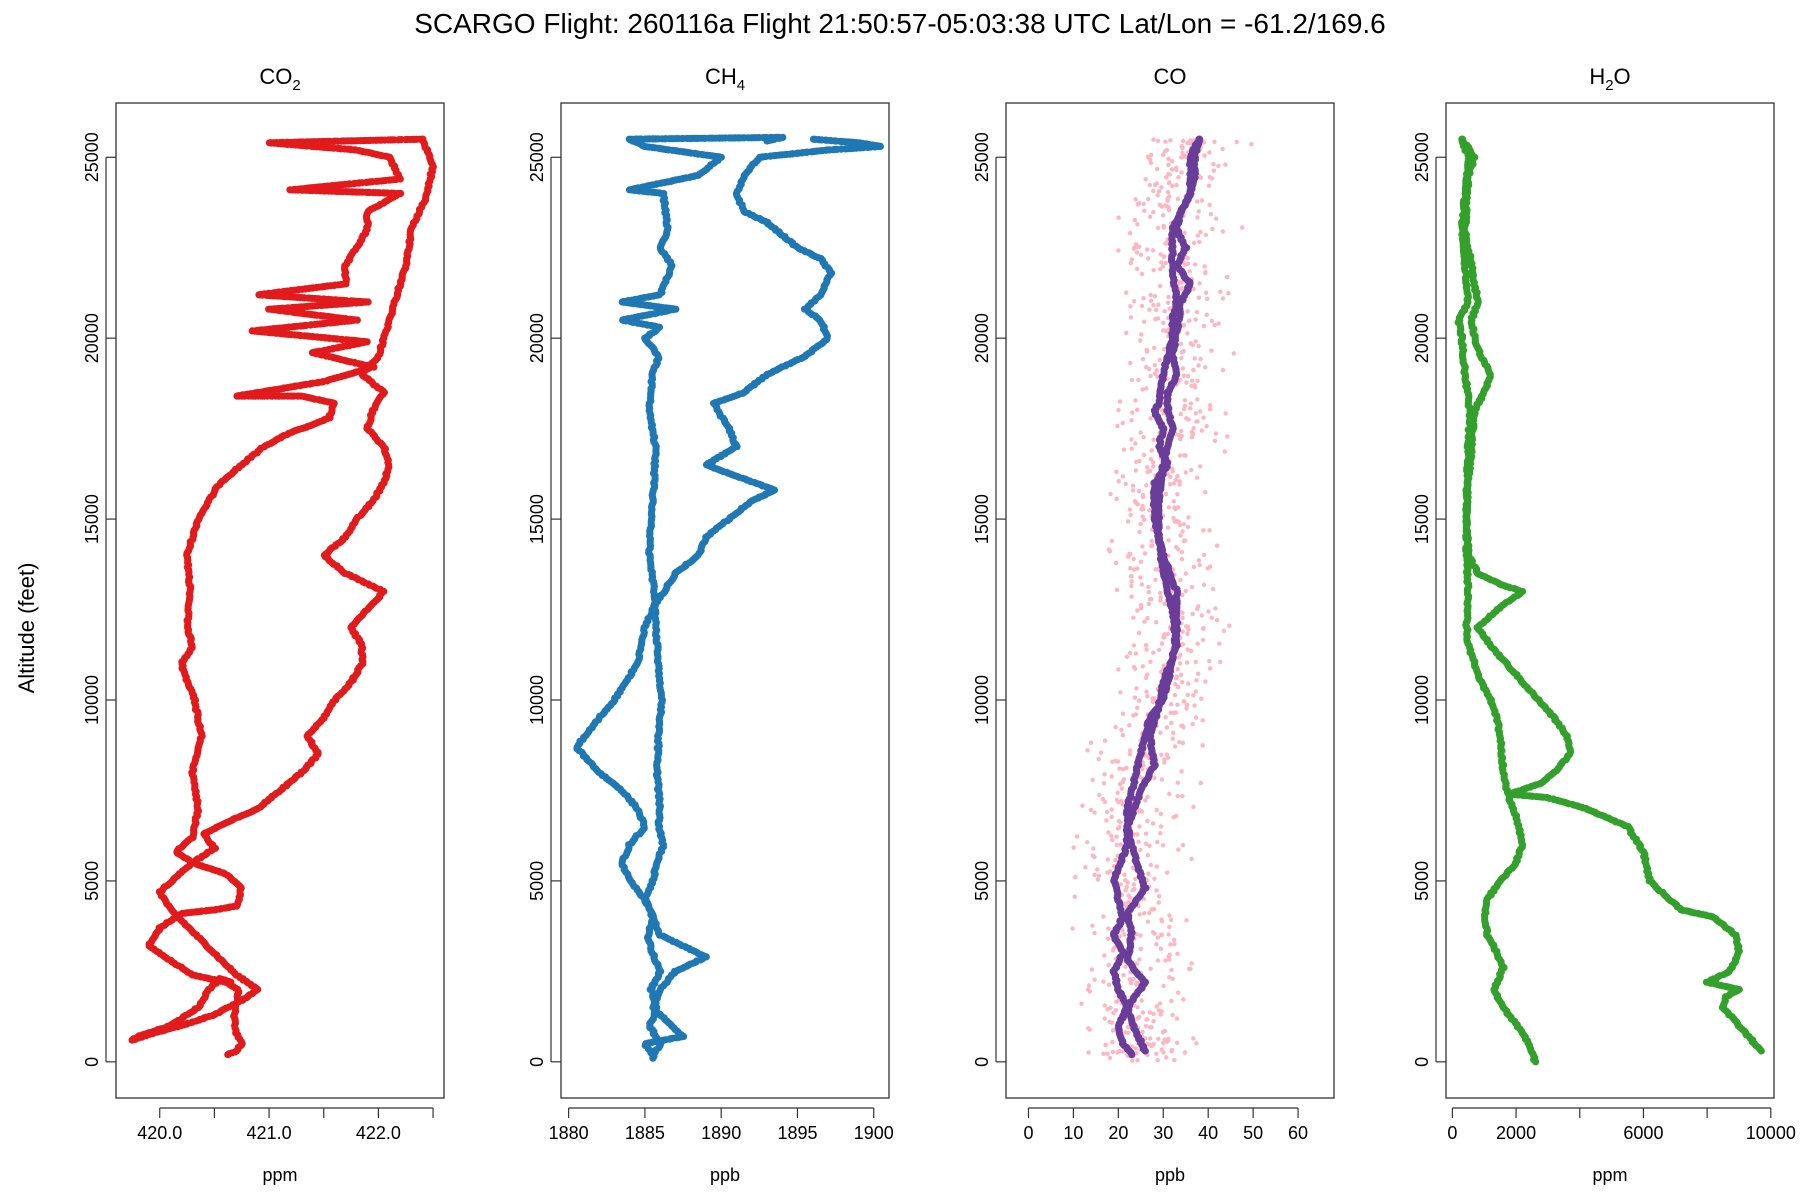 Image resolution: width=1800 pixels, height=1200 pixels. I want to click on x-tick-label: 1895, so click(797, 1133).